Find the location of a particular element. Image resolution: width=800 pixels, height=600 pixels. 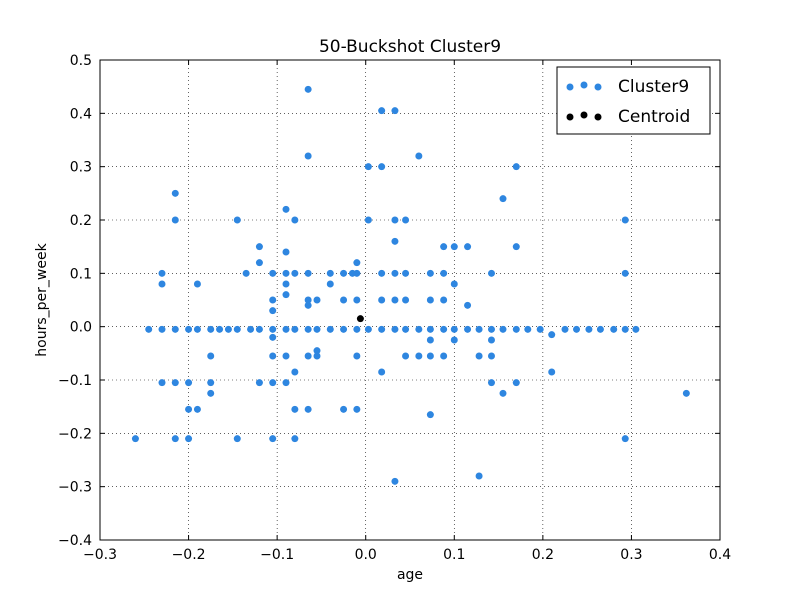

x-tick-label: −0.3 is located at coordinates (100, 555).